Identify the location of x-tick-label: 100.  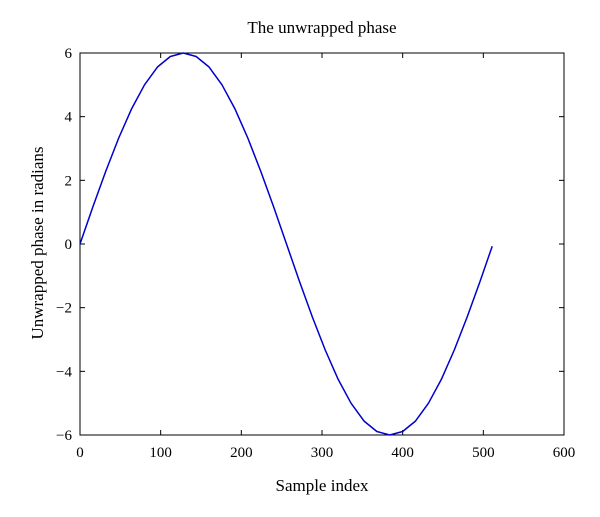
(160, 453).